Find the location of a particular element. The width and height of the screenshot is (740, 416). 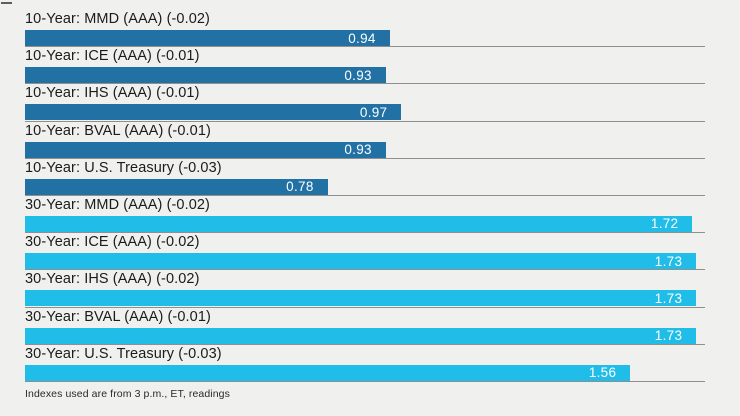

bar: 0.78 is located at coordinates (176, 186).